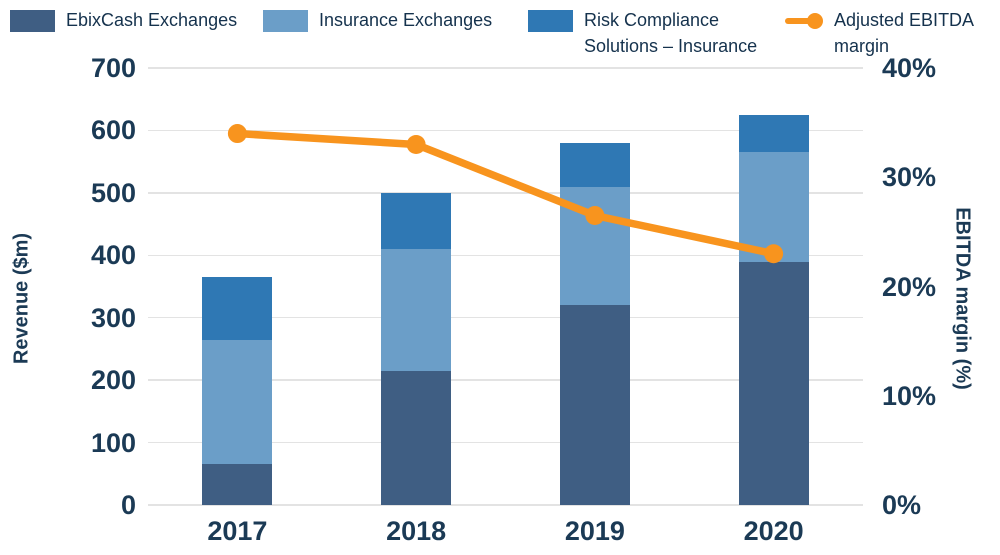 This screenshot has width=1000, height=555. I want to click on legend-label-adjusted-ebitda-margin: Adjusted EBITDA margin, so click(904, 33).